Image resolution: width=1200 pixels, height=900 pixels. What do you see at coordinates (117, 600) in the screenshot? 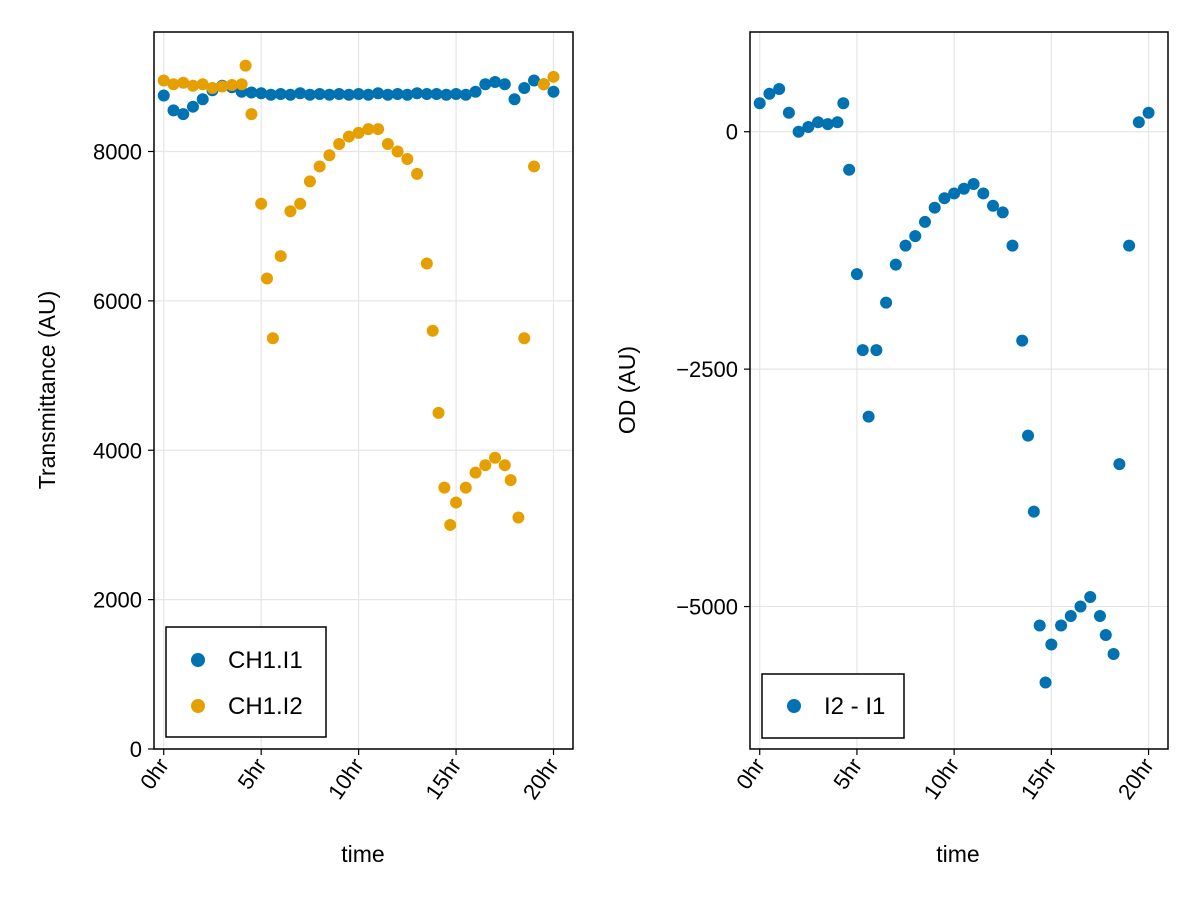
I see `left-y-tick-label: 2000` at bounding box center [117, 600].